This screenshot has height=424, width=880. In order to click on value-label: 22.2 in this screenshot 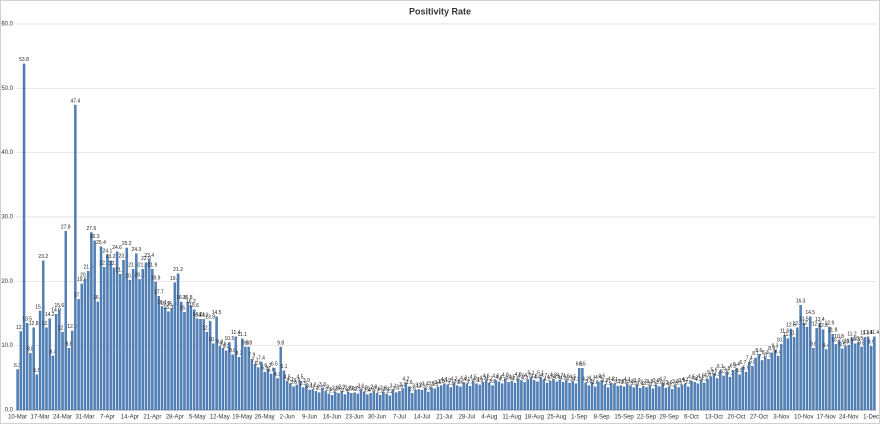, I will do `click(104, 264)`.